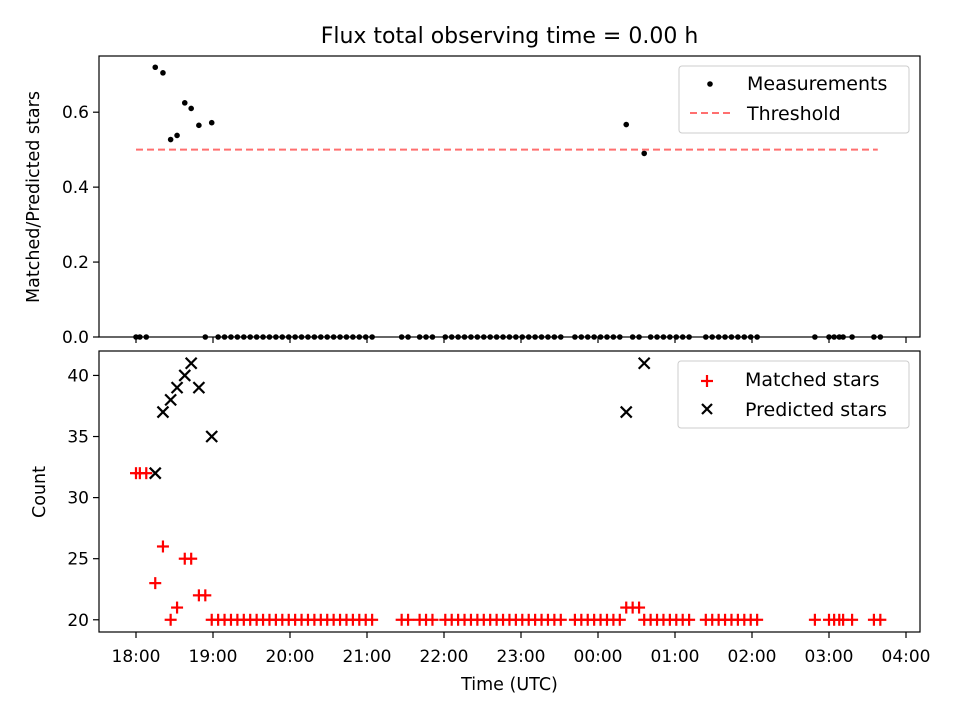 This screenshot has height=720, width=960. I want to click on bottom-y-ticks: 20 25 30 35 40, so click(83, 498).